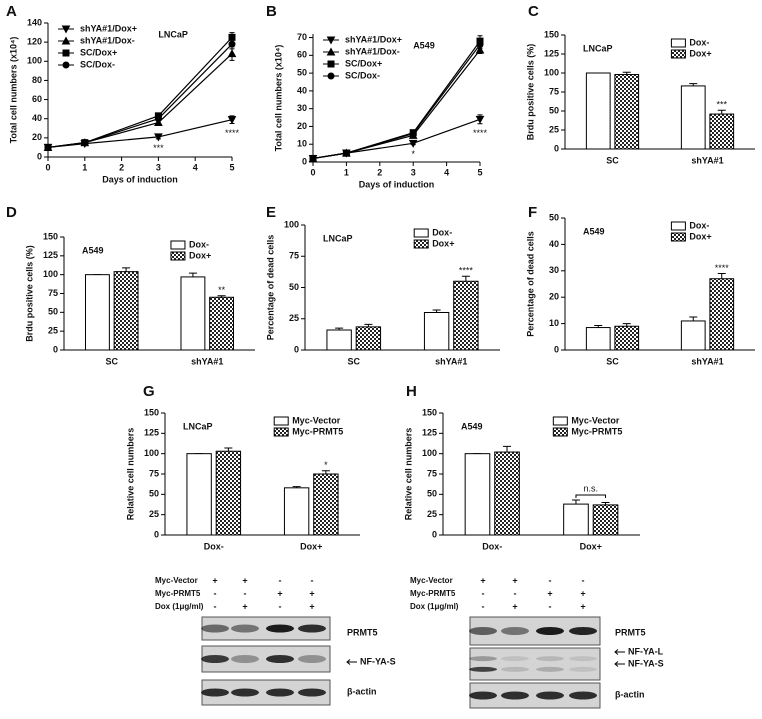 This screenshot has height=719, width=762. What do you see at coordinates (232, 133) in the screenshot?
I see `significance: ****` at bounding box center [232, 133].